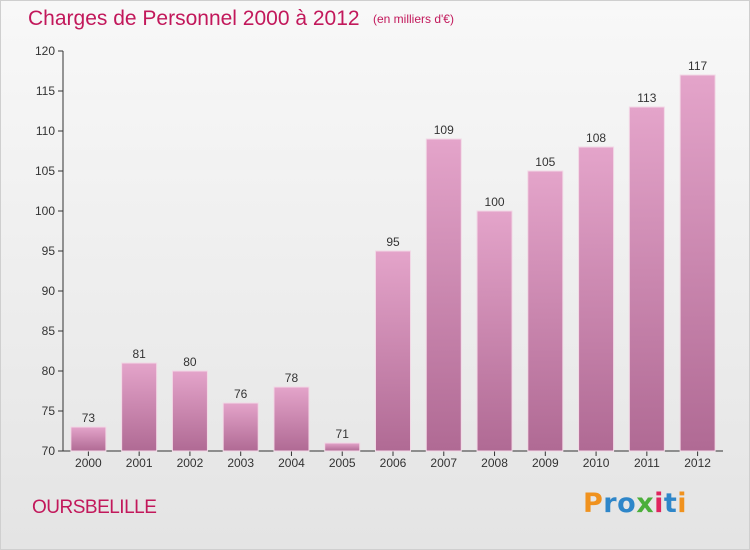 The height and width of the screenshot is (550, 750). I want to click on city-name: OURSBELILLE, so click(94, 507).